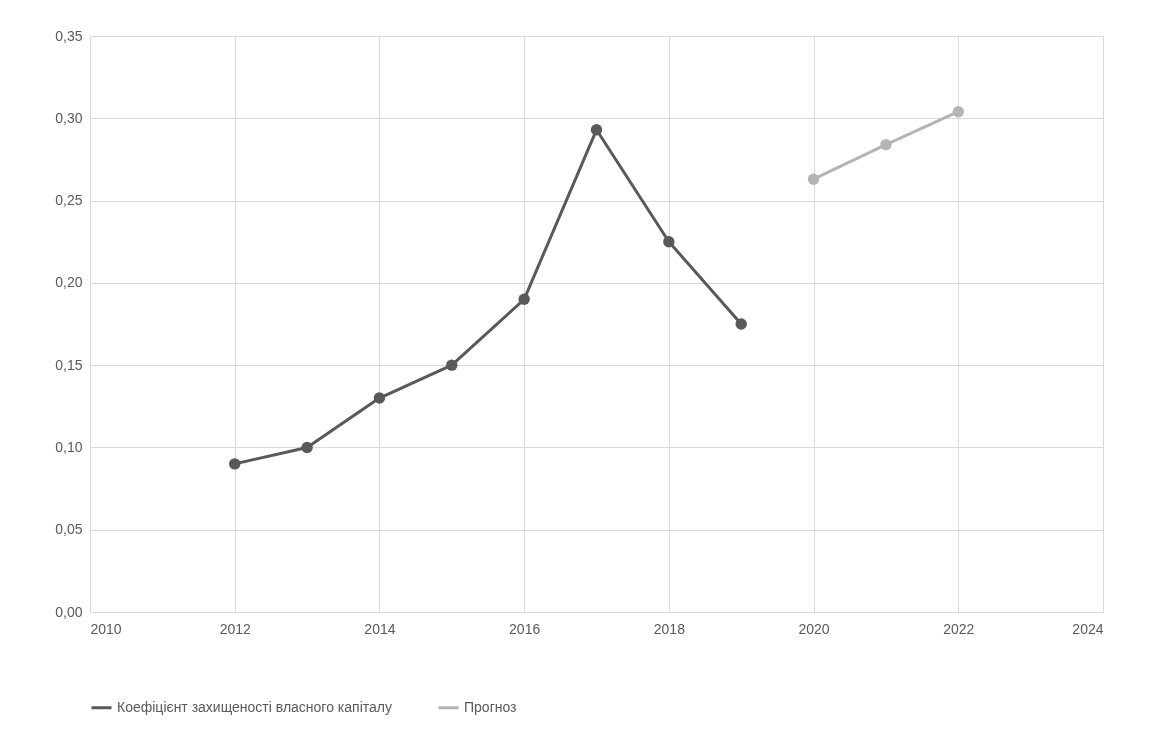 This screenshot has height=731, width=1153. Describe the element at coordinates (254, 706) in the screenshot. I see `legend-label: Коефіцієнт захищеності власного капіталу` at that location.